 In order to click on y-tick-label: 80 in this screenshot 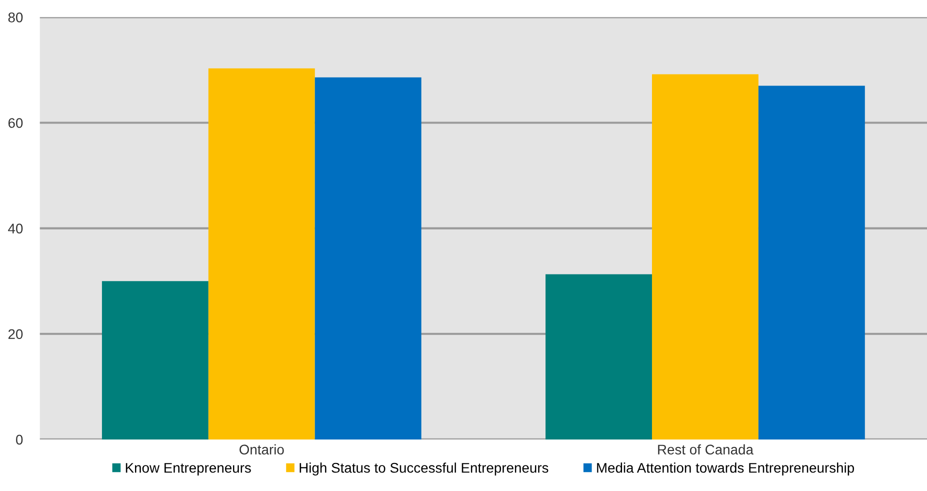, I will do `click(15, 17)`.